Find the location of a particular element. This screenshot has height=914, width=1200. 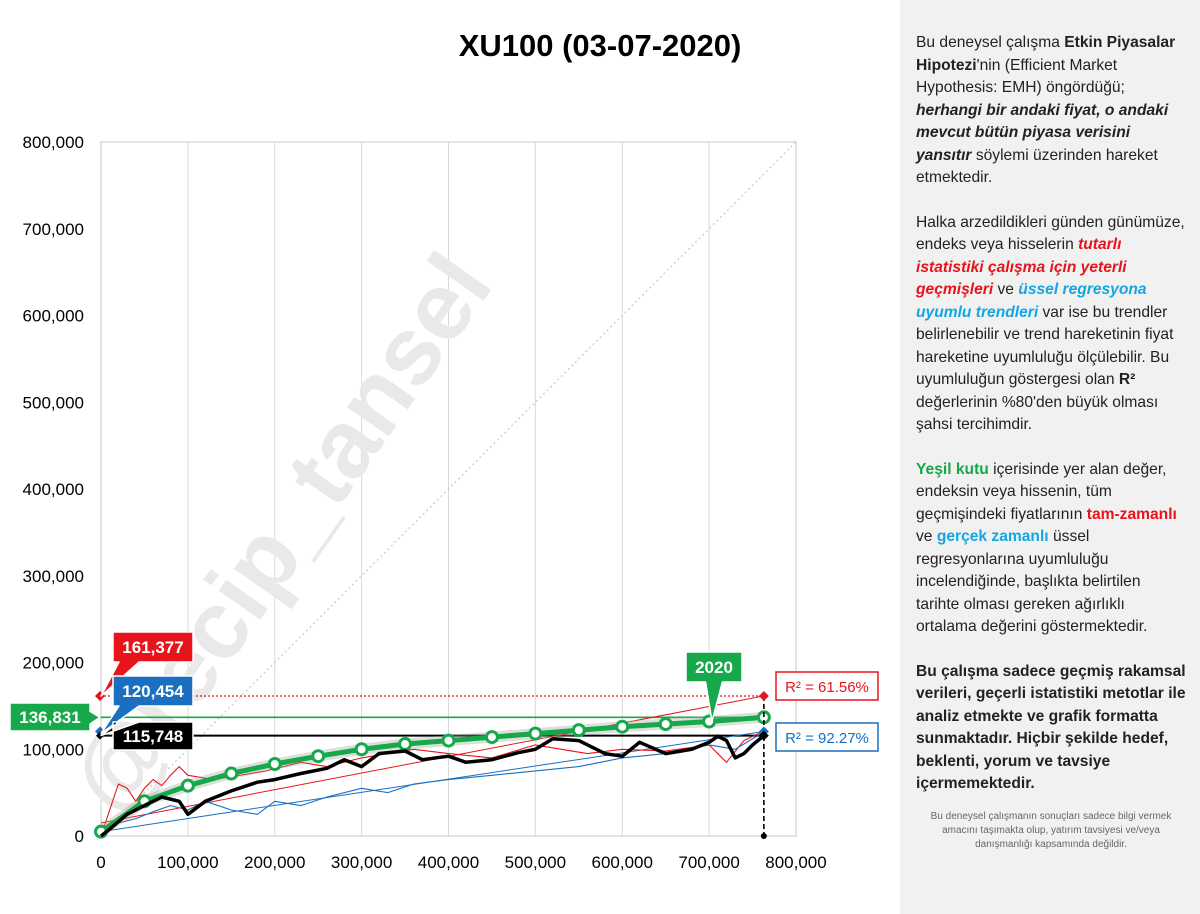

callout: 2020 is located at coordinates (714, 687).